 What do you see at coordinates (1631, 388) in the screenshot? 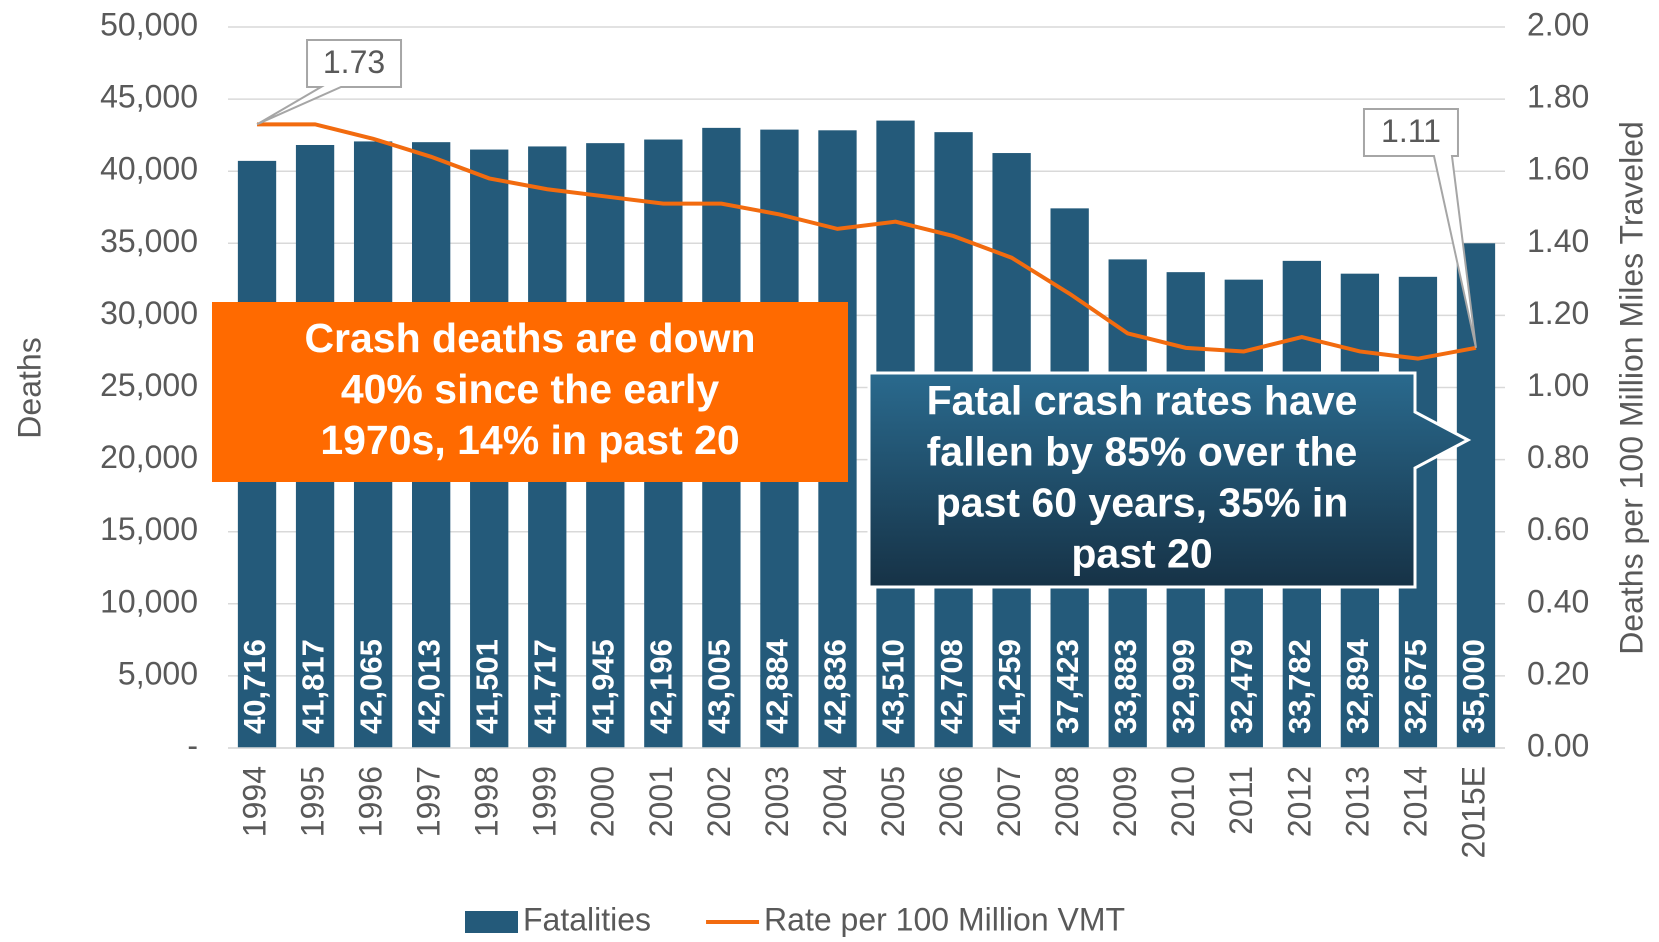
I see `y2-axis-title: Deaths per 100 Million Miles Traveled` at bounding box center [1631, 388].